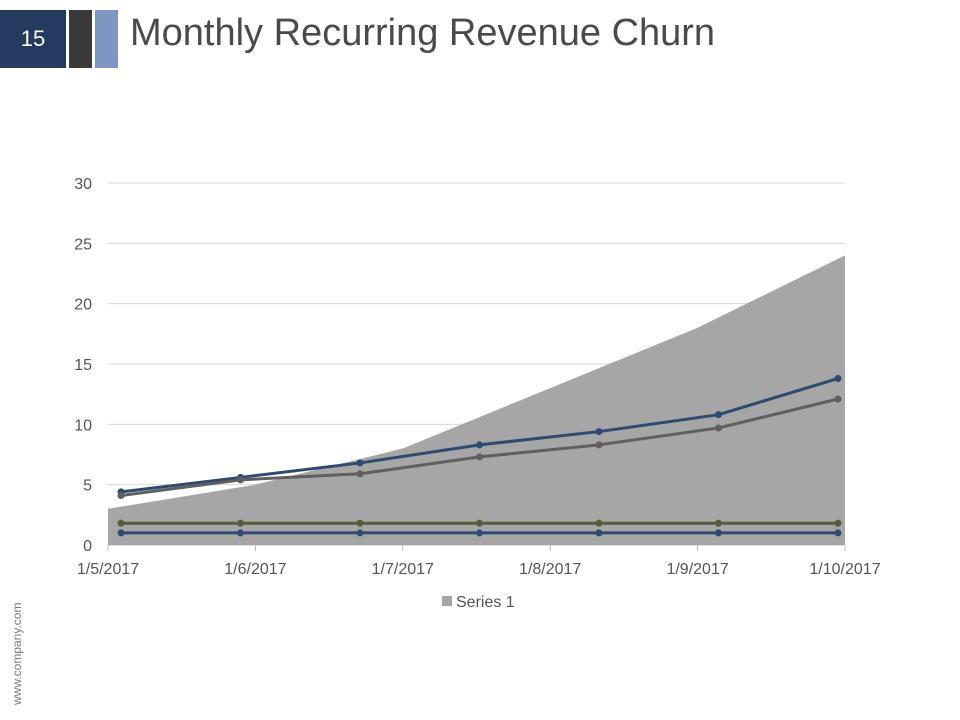  I want to click on x-tick-label: 1/6/2017, so click(255, 569).